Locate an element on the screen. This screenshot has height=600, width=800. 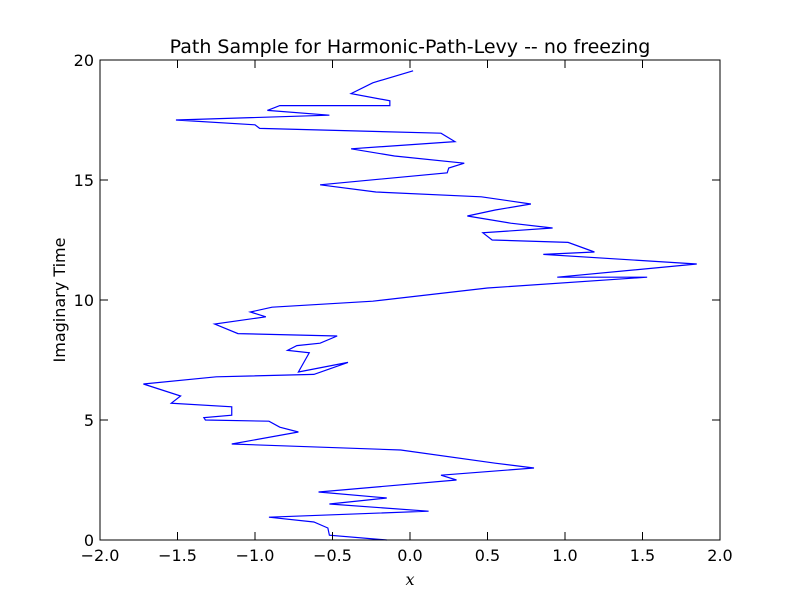
y-axis-label: Imaginary Time is located at coordinates (59, 300).